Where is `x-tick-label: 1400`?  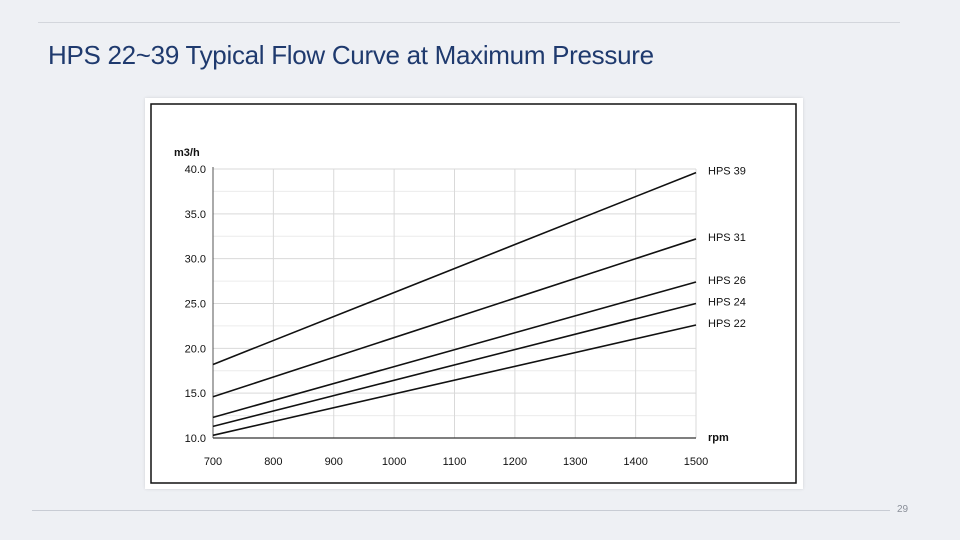 x-tick-label: 1400 is located at coordinates (635, 462).